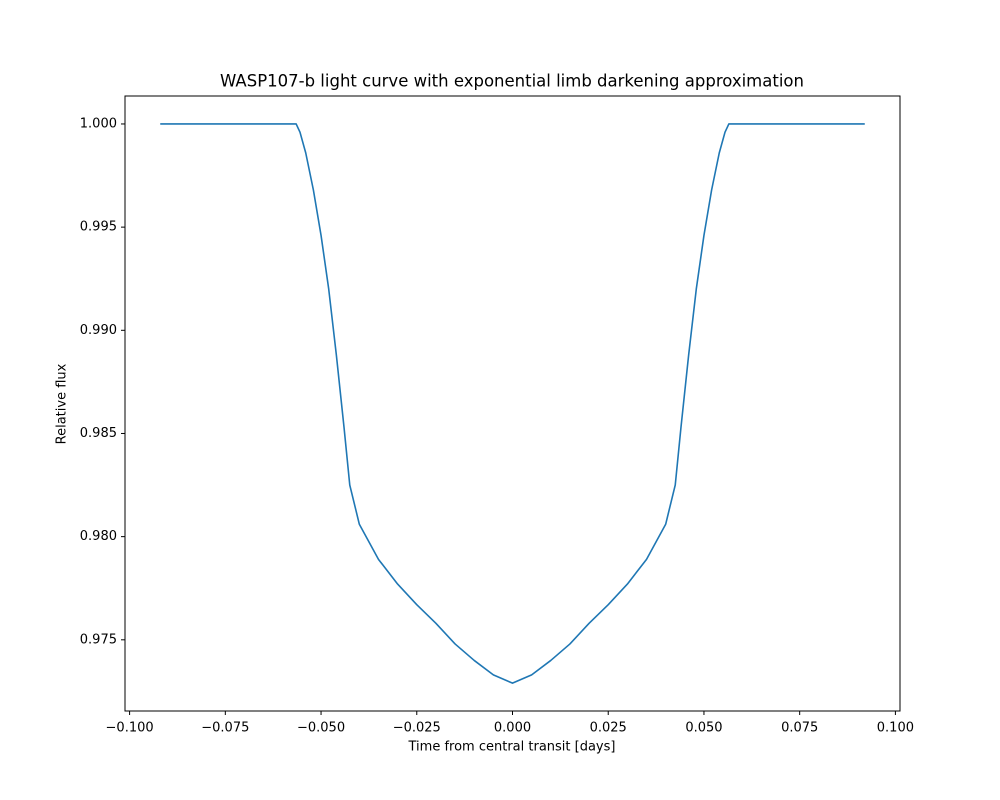 This screenshot has height=800, width=1000. What do you see at coordinates (62, 403) in the screenshot?
I see `y-axis-label: Relative flux` at bounding box center [62, 403].